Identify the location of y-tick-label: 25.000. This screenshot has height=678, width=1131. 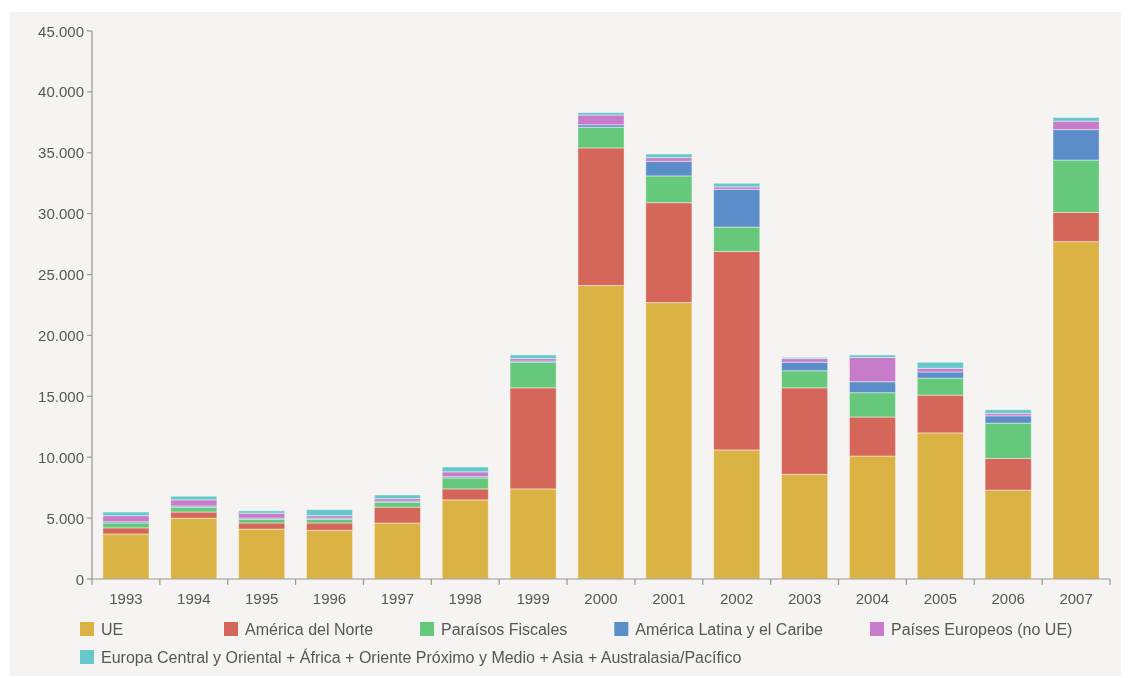
(61, 275).